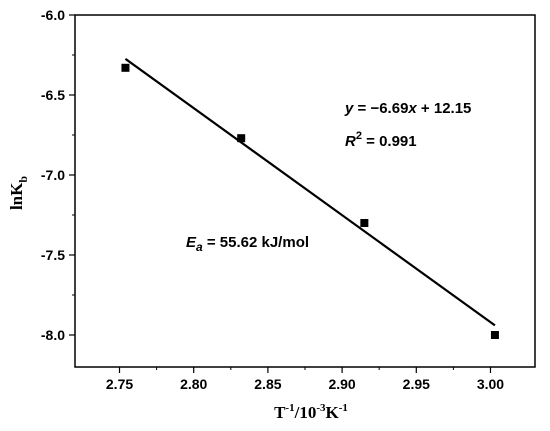  I want to click on y-tick-label: -6.5, so click(53, 95).